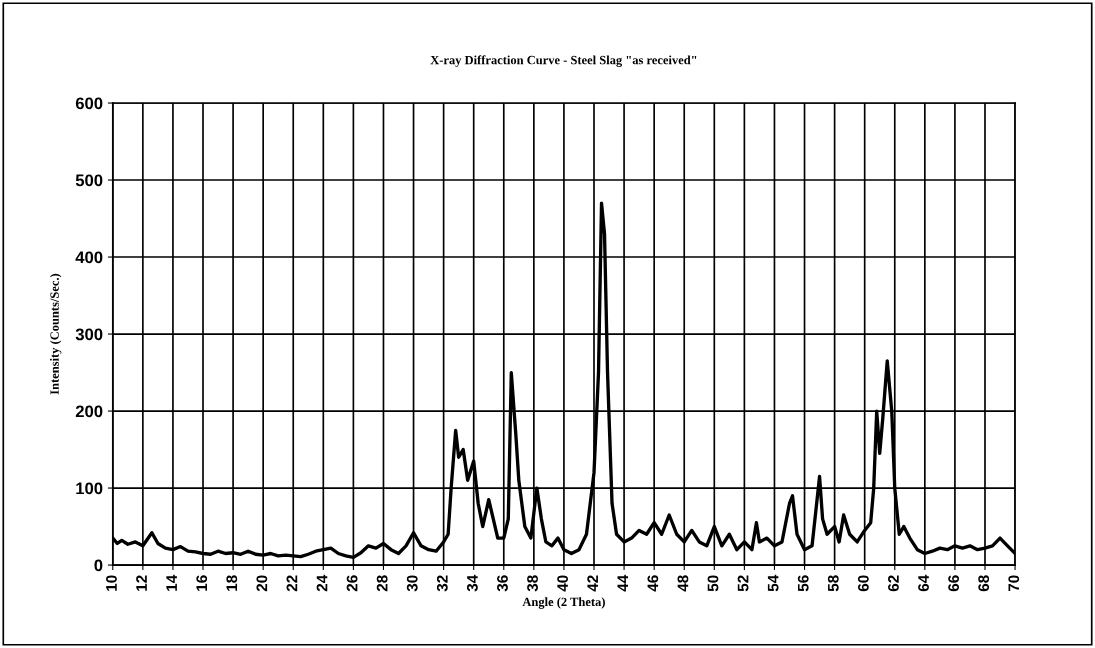 The image size is (1095, 648). Describe the element at coordinates (292, 583) in the screenshot. I see `x-tick-label: 22` at that location.